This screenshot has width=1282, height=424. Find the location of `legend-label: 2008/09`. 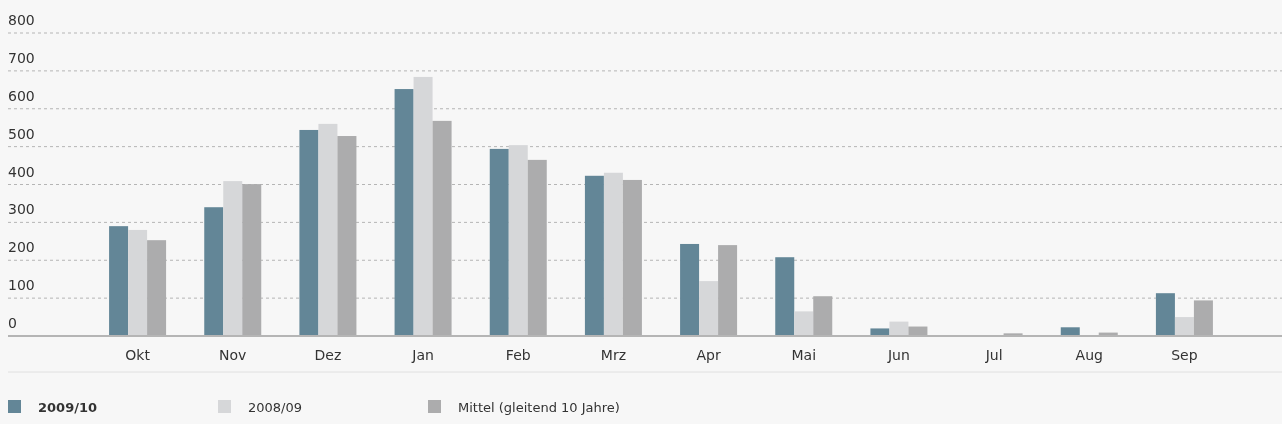

legend-label: 2008/09 is located at coordinates (275, 407).